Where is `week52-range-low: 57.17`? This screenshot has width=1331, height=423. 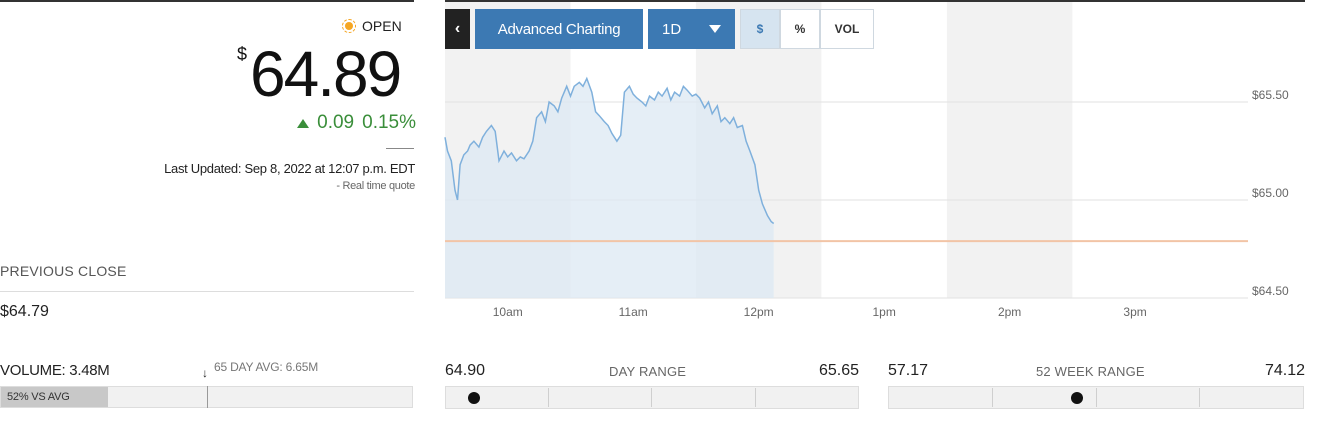
week52-range-low: 57.17 is located at coordinates (908, 370).